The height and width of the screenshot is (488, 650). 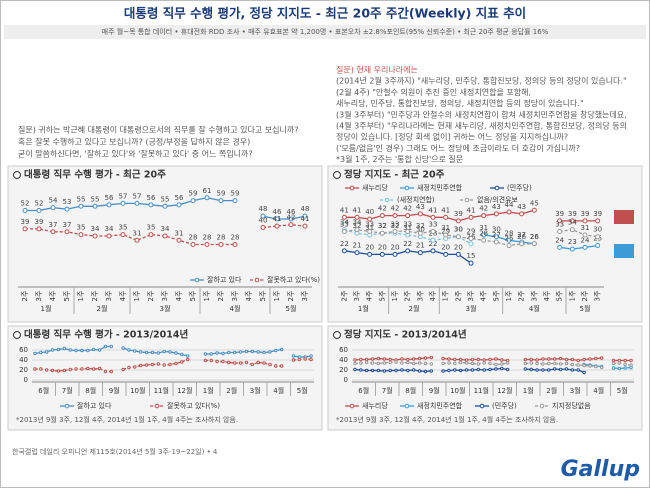 I want to click on question-line: *3월 1주, 2주는 '통합 신당'으로 질문, so click(x=399, y=159).